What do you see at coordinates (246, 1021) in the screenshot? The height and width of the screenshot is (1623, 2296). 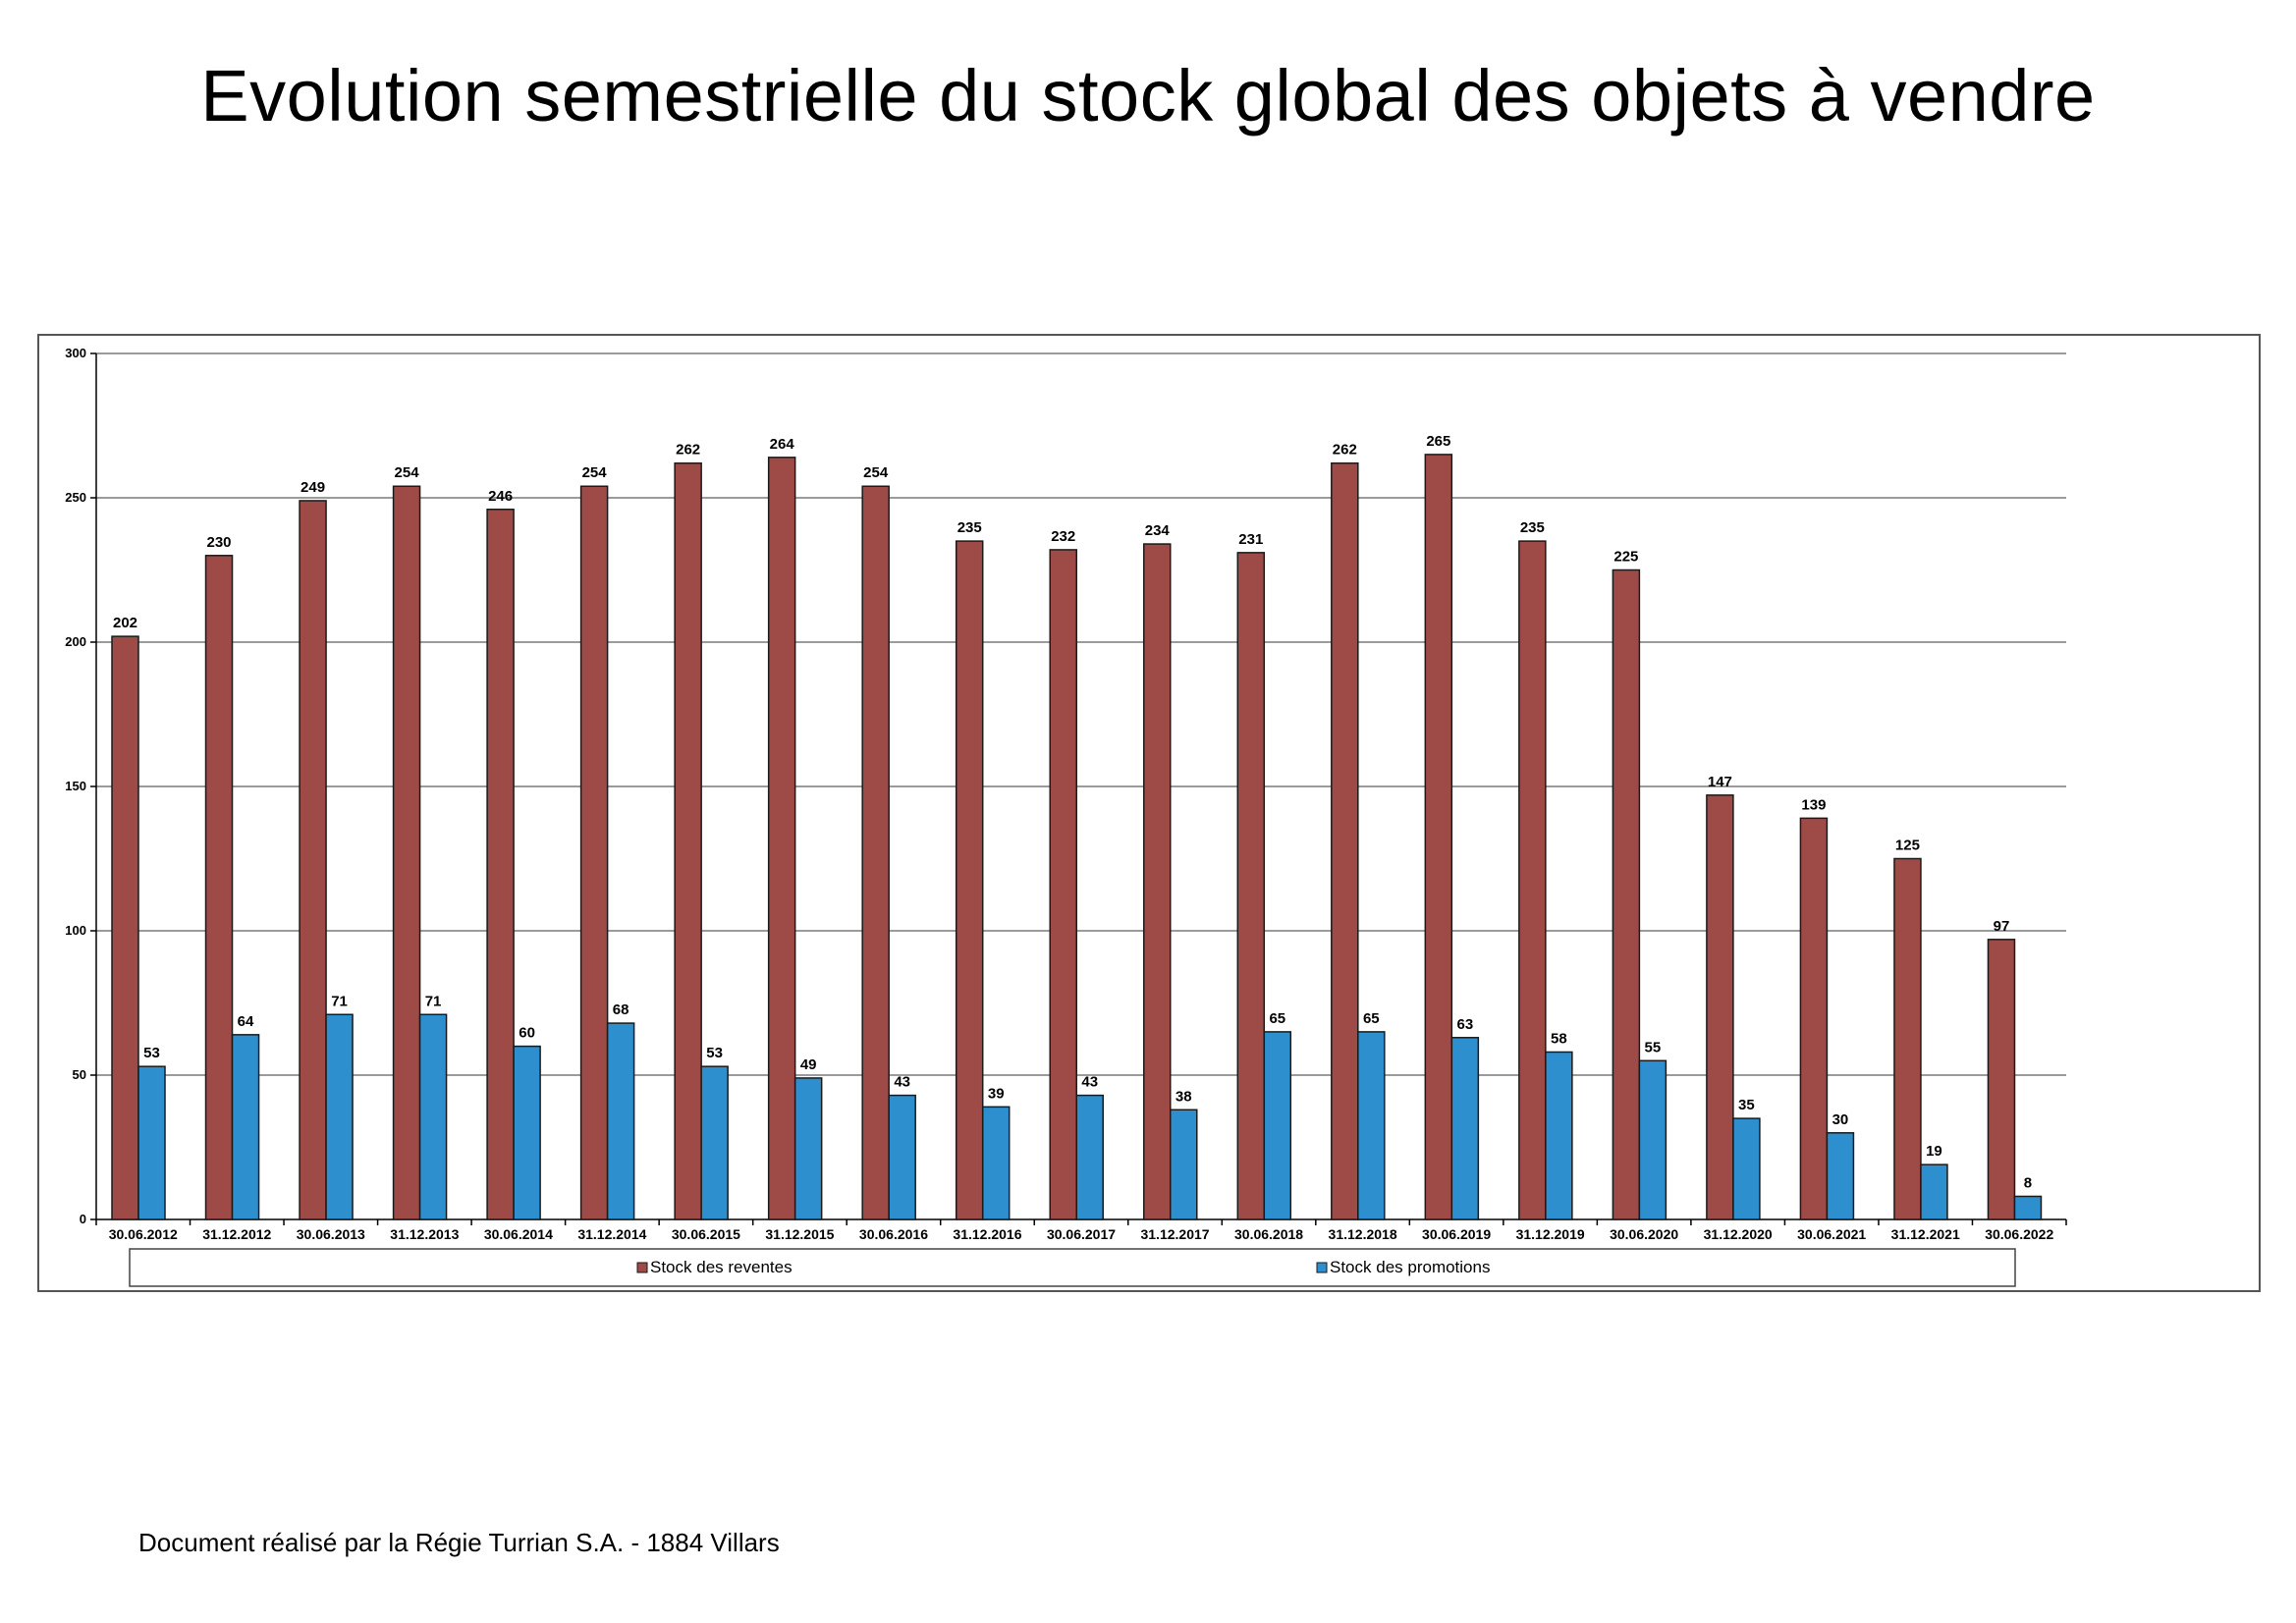 I see `data-label: 64` at bounding box center [246, 1021].